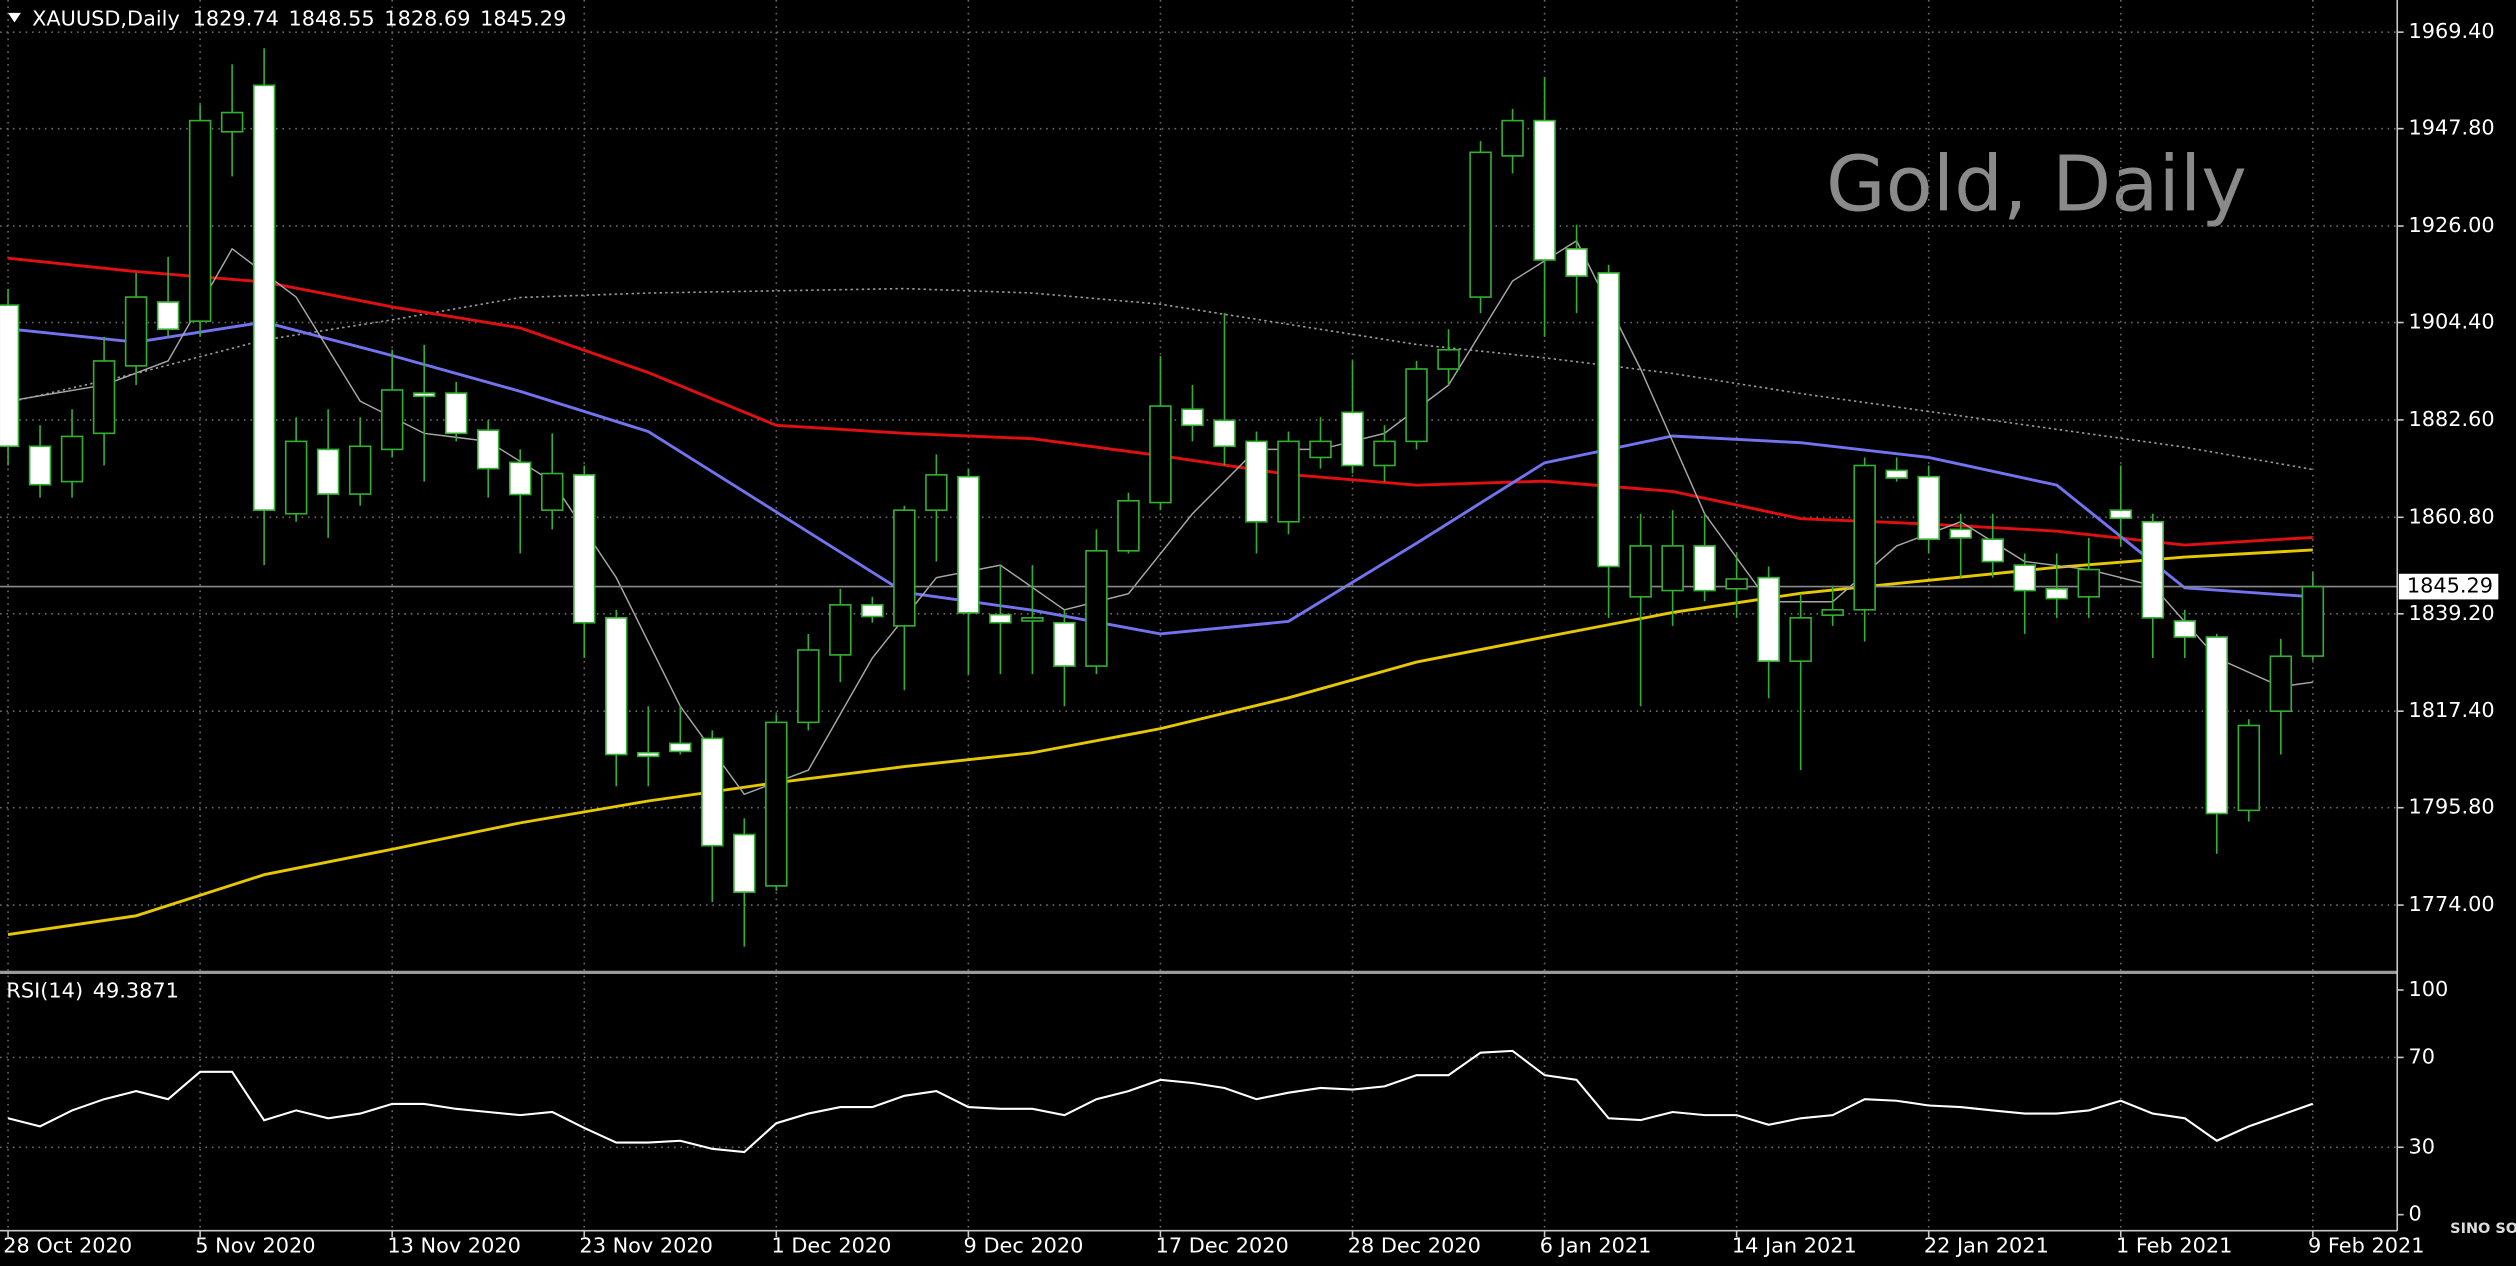 Image resolution: width=2516 pixels, height=1266 pixels. What do you see at coordinates (255, 1246) in the screenshot?
I see `x-tick-label: 5 Nov 2020` at bounding box center [255, 1246].